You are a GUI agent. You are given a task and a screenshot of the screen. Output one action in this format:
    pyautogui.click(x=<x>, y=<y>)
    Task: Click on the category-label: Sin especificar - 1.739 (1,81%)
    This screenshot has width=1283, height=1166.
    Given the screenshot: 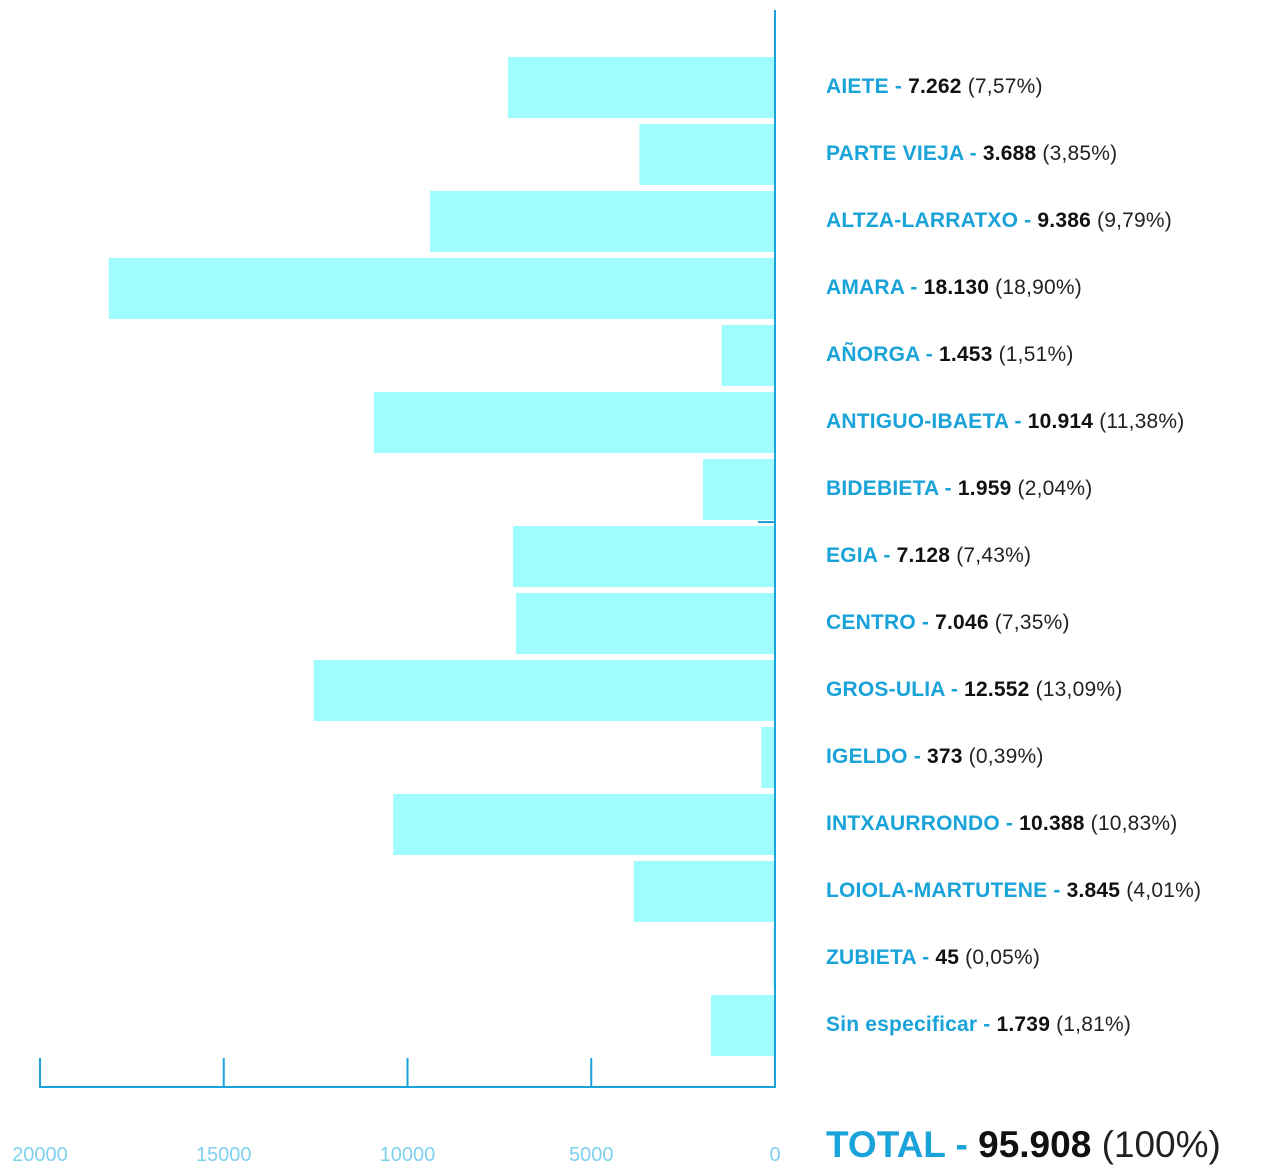 What is the action you would take?
    pyautogui.click(x=978, y=1025)
    